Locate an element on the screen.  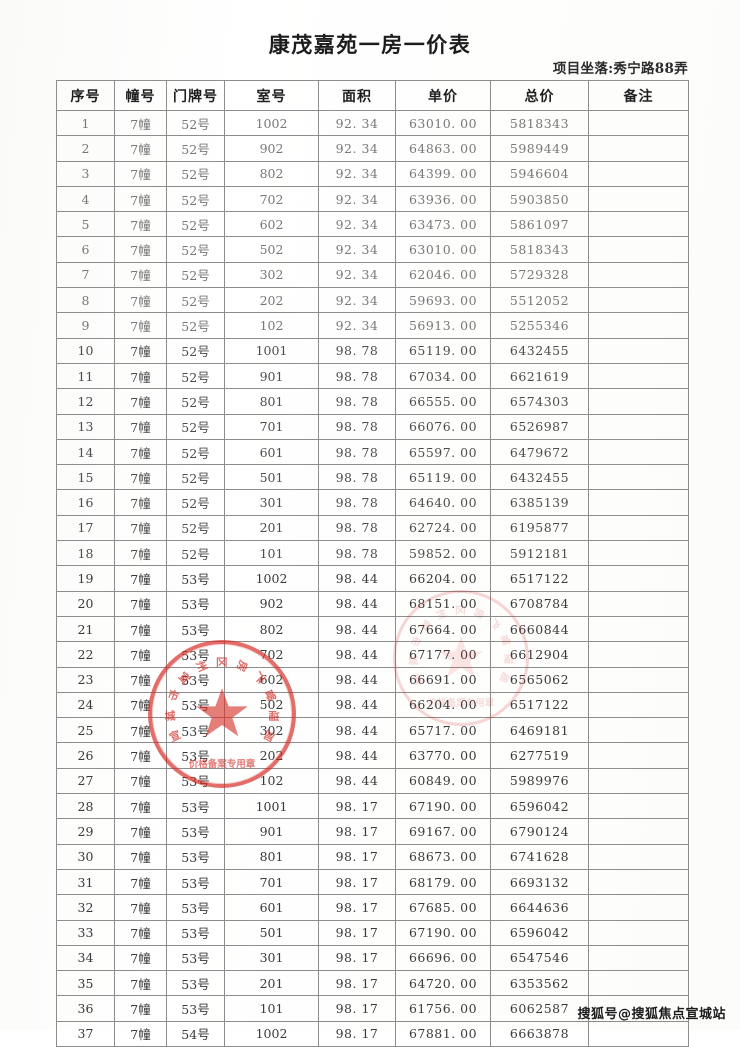
cell-total: 6693132 is located at coordinates (539, 882).